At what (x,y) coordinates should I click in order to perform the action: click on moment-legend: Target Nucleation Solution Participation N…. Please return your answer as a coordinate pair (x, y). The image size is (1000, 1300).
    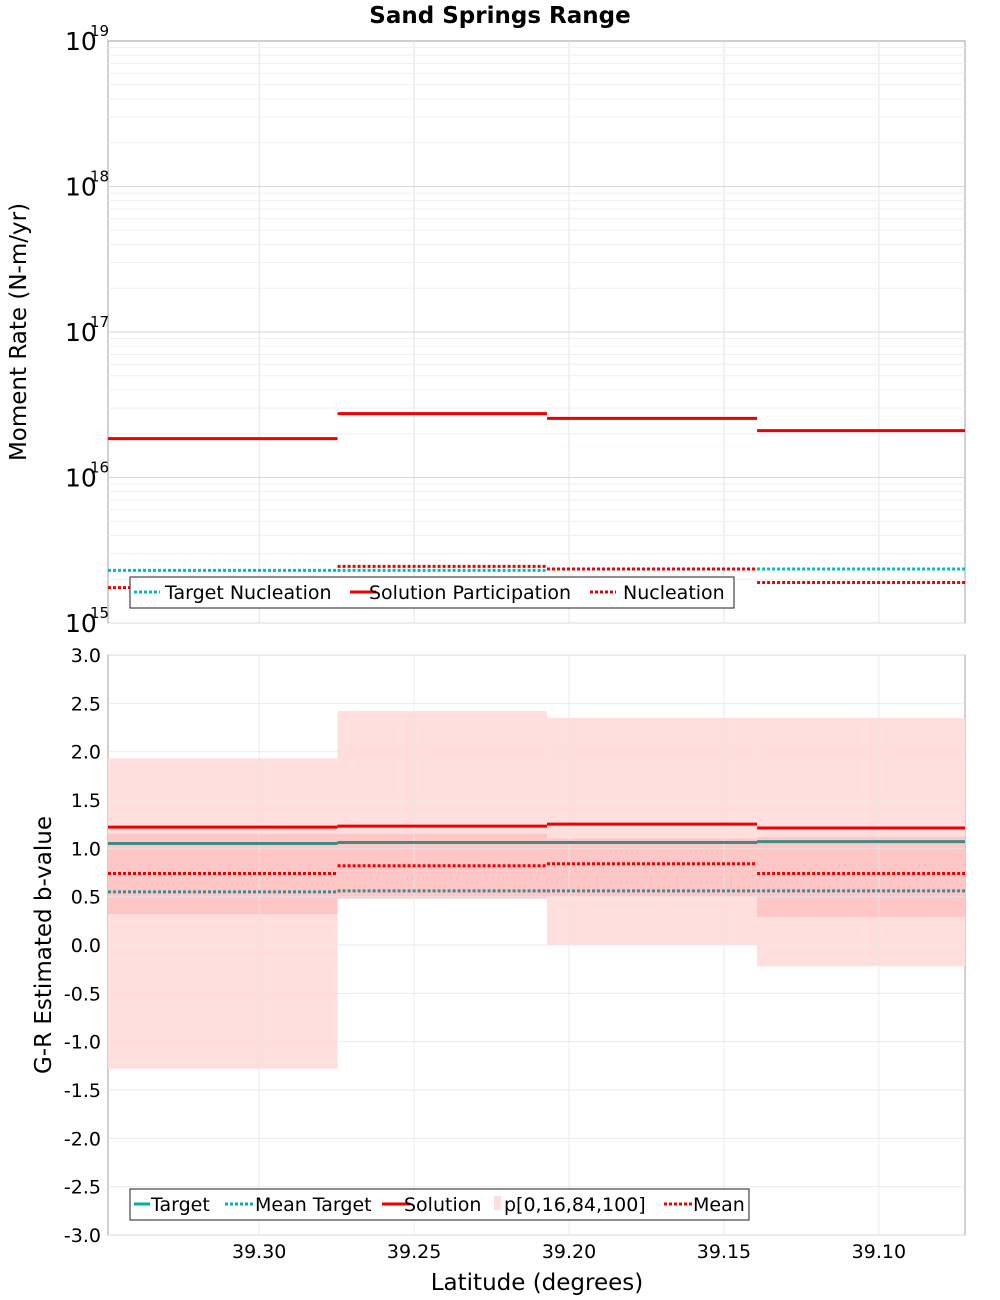
    Looking at the image, I should click on (432, 592).